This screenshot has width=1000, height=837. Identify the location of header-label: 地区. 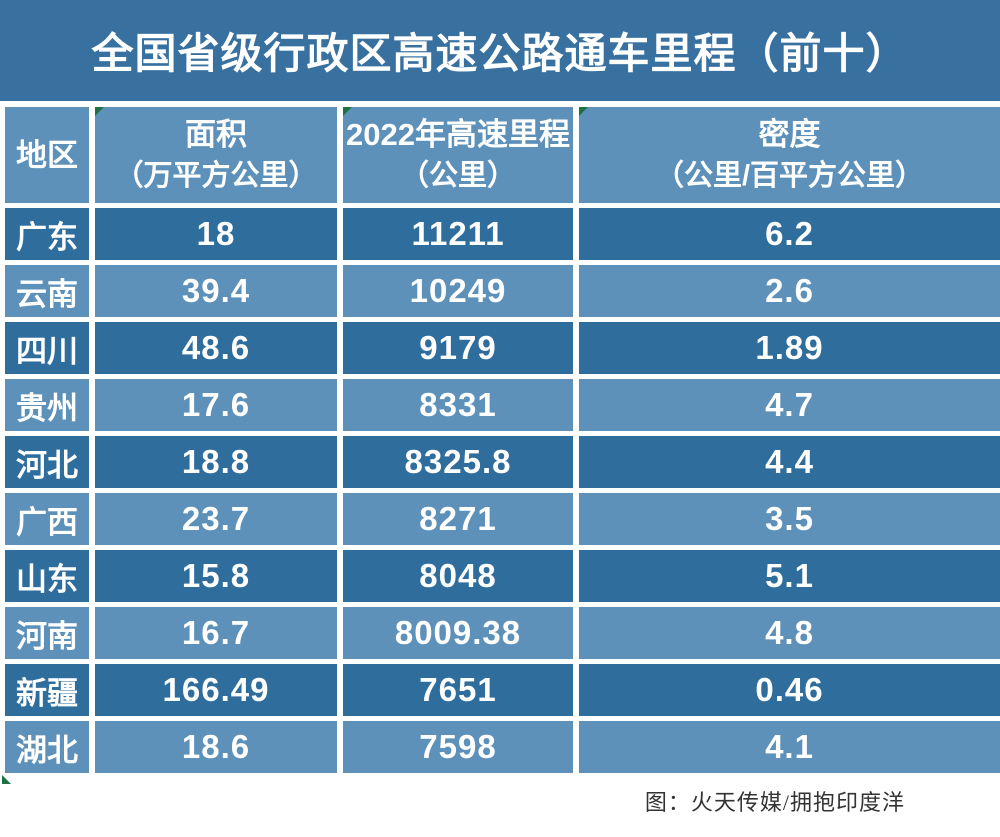
(47, 155).